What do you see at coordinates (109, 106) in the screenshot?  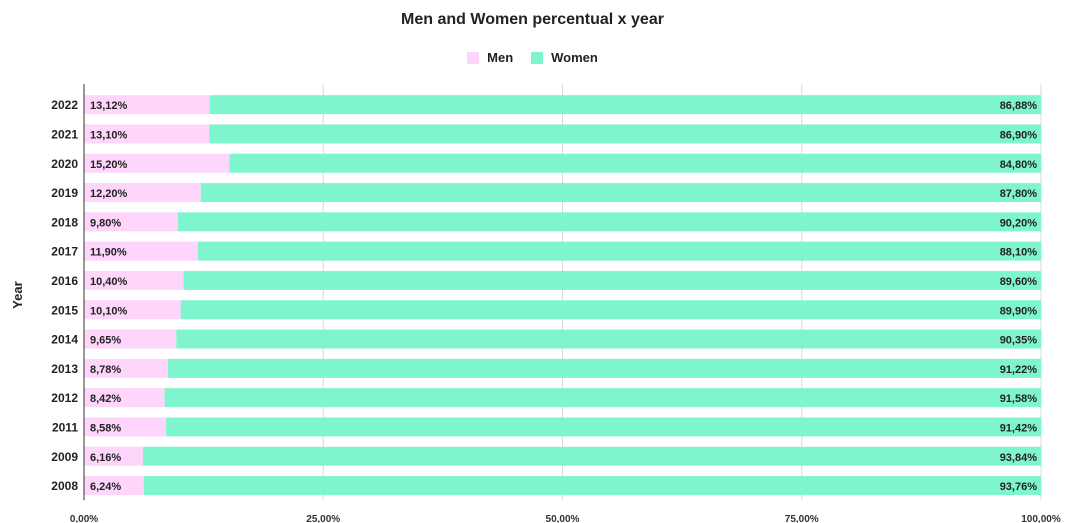 I see `data-label-men: 13,12%` at bounding box center [109, 106].